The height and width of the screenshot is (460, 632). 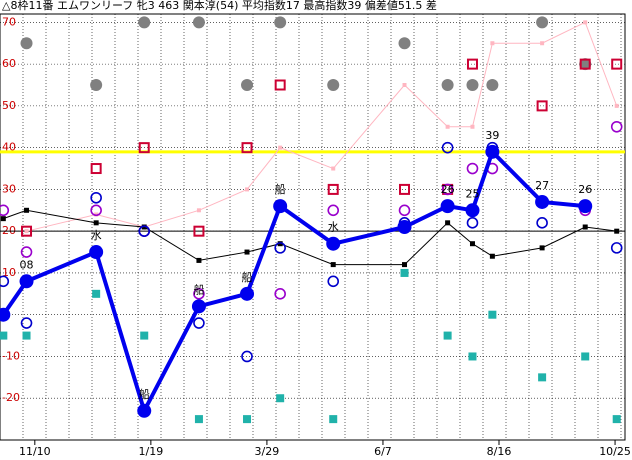 I want to click on y-tick-label: 10, so click(x=9, y=272).